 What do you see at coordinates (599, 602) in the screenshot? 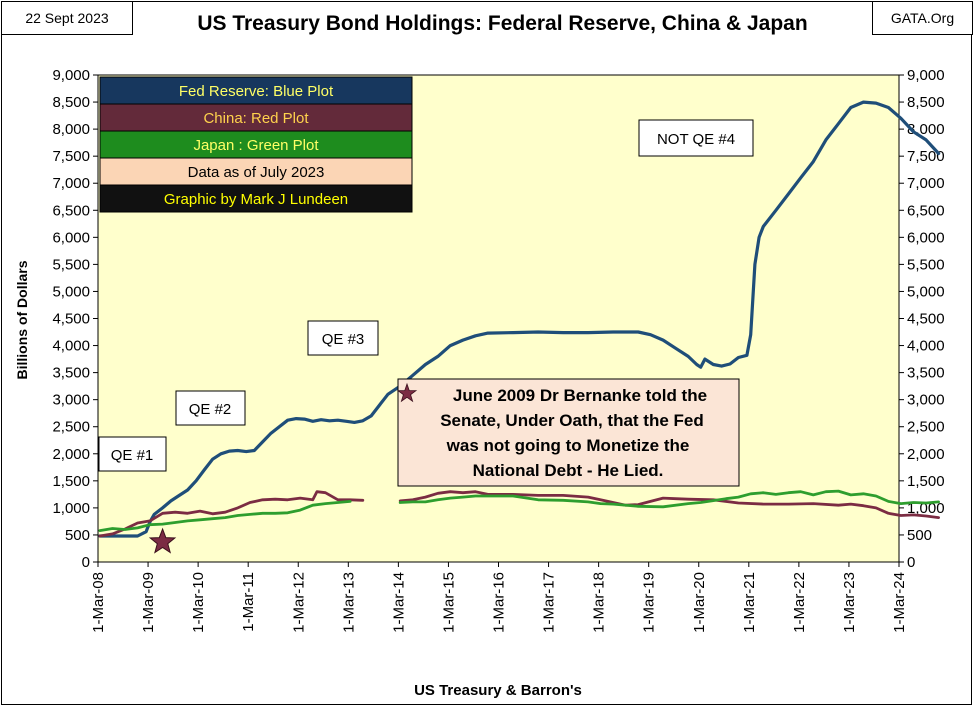
I see `x-tick-label: 1-Mar-18` at bounding box center [599, 602].